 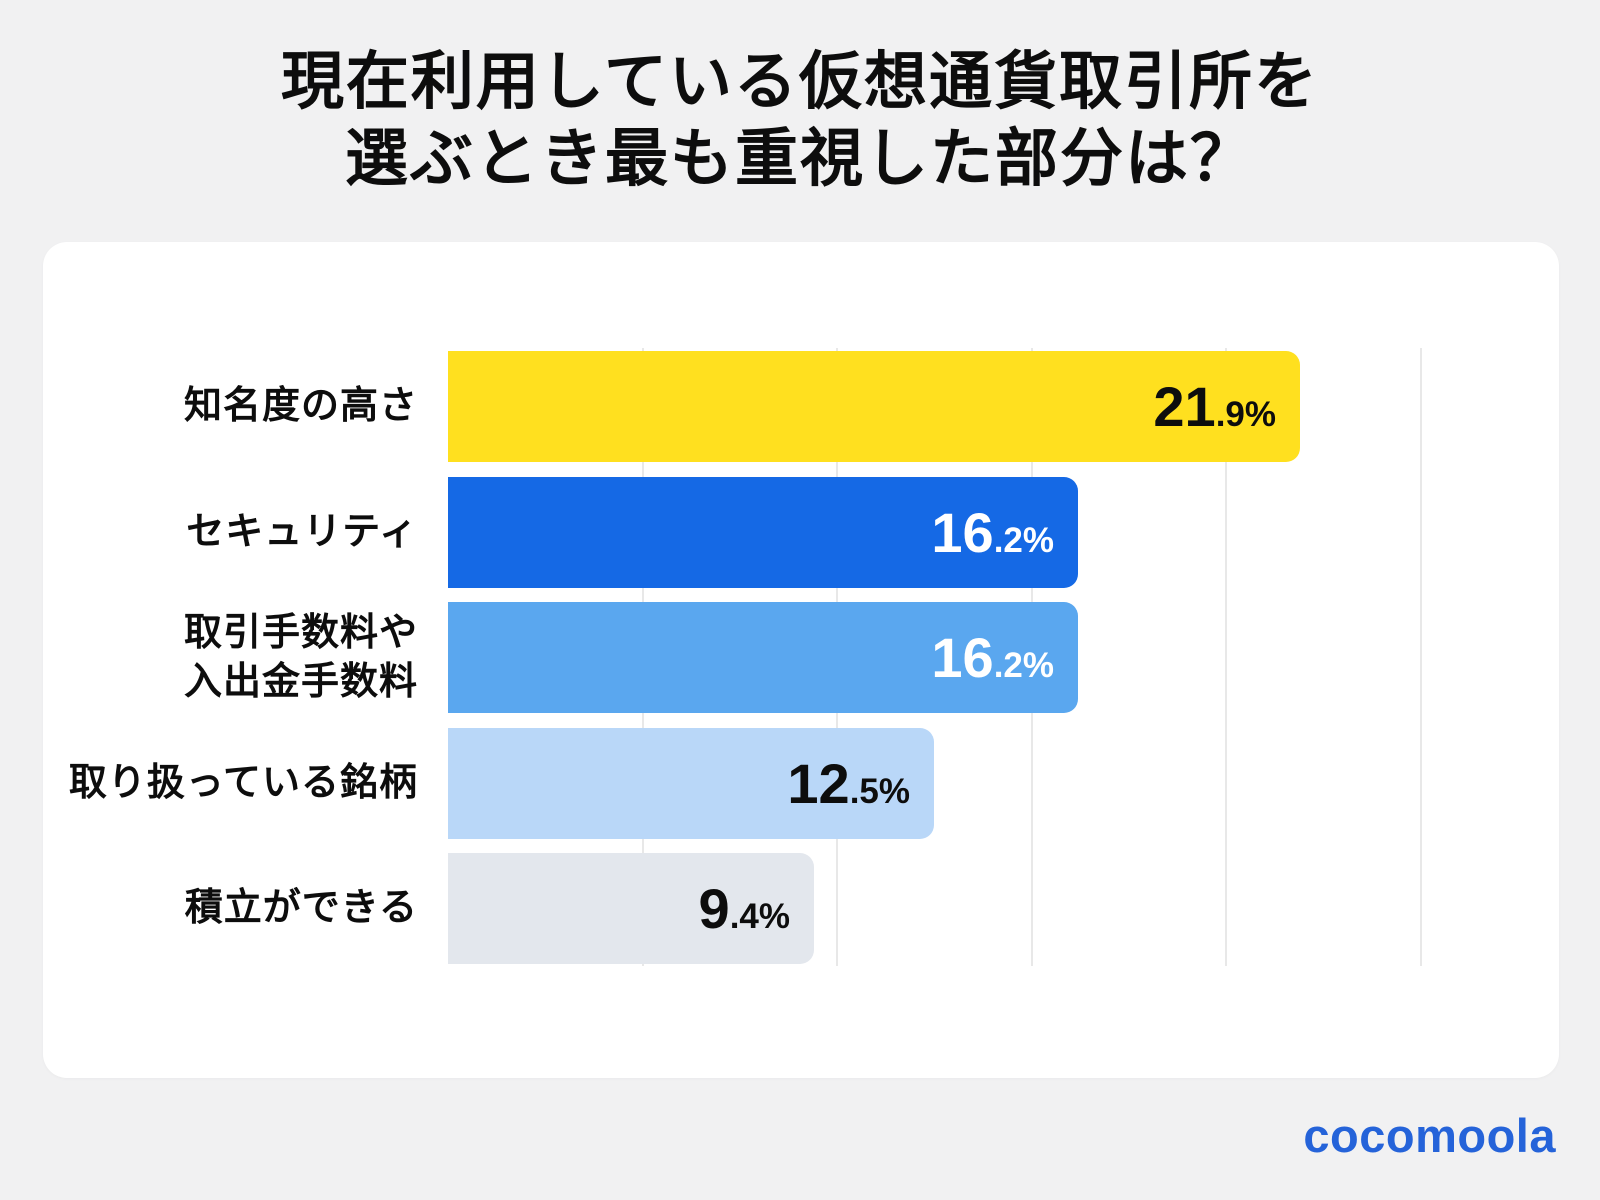 I want to click on bar-value-1: 21.9%, so click(x=1214, y=406).